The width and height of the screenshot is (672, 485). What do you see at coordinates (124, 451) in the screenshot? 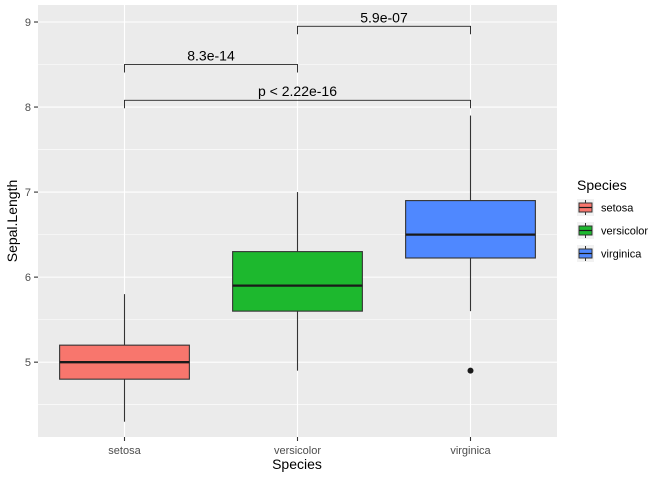
I see `x-tick-label: setosa` at bounding box center [124, 451].